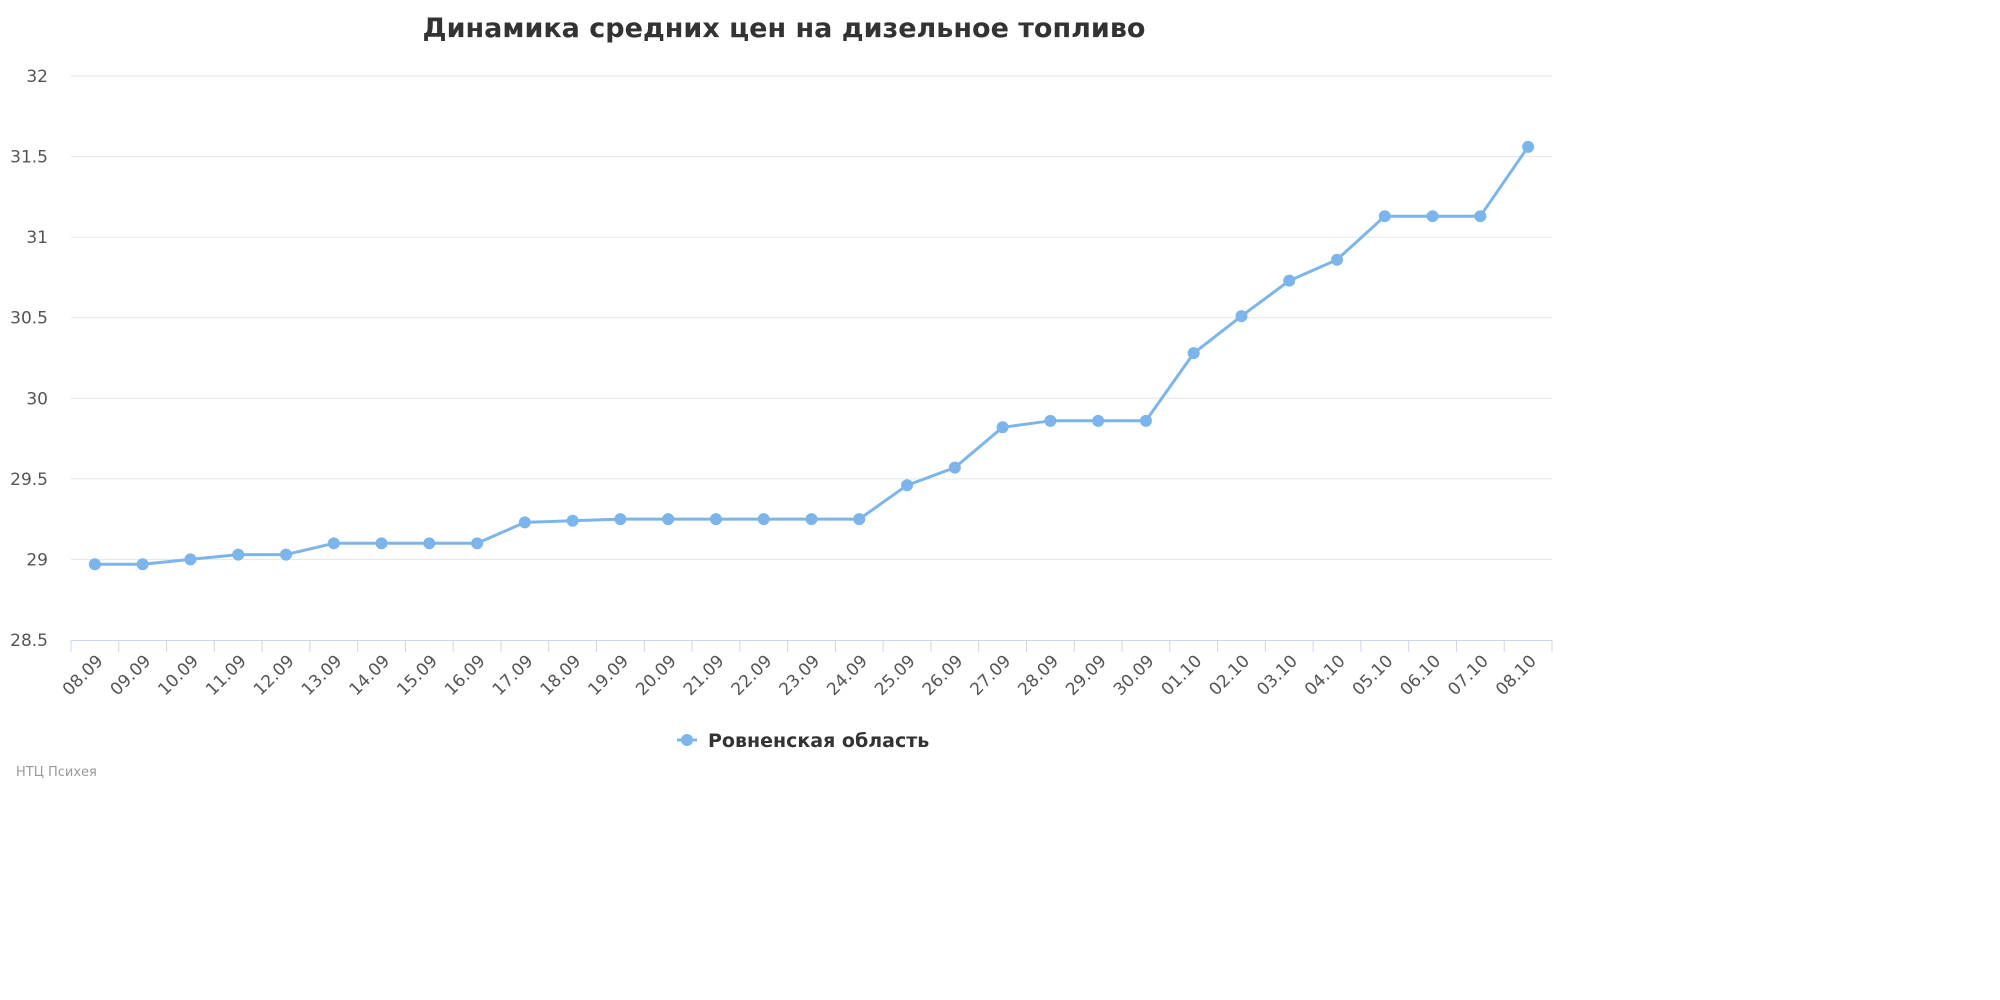 This screenshot has width=2000, height=1000. What do you see at coordinates (1325, 675) in the screenshot?
I see `x-tick-label: 04.10` at bounding box center [1325, 675].